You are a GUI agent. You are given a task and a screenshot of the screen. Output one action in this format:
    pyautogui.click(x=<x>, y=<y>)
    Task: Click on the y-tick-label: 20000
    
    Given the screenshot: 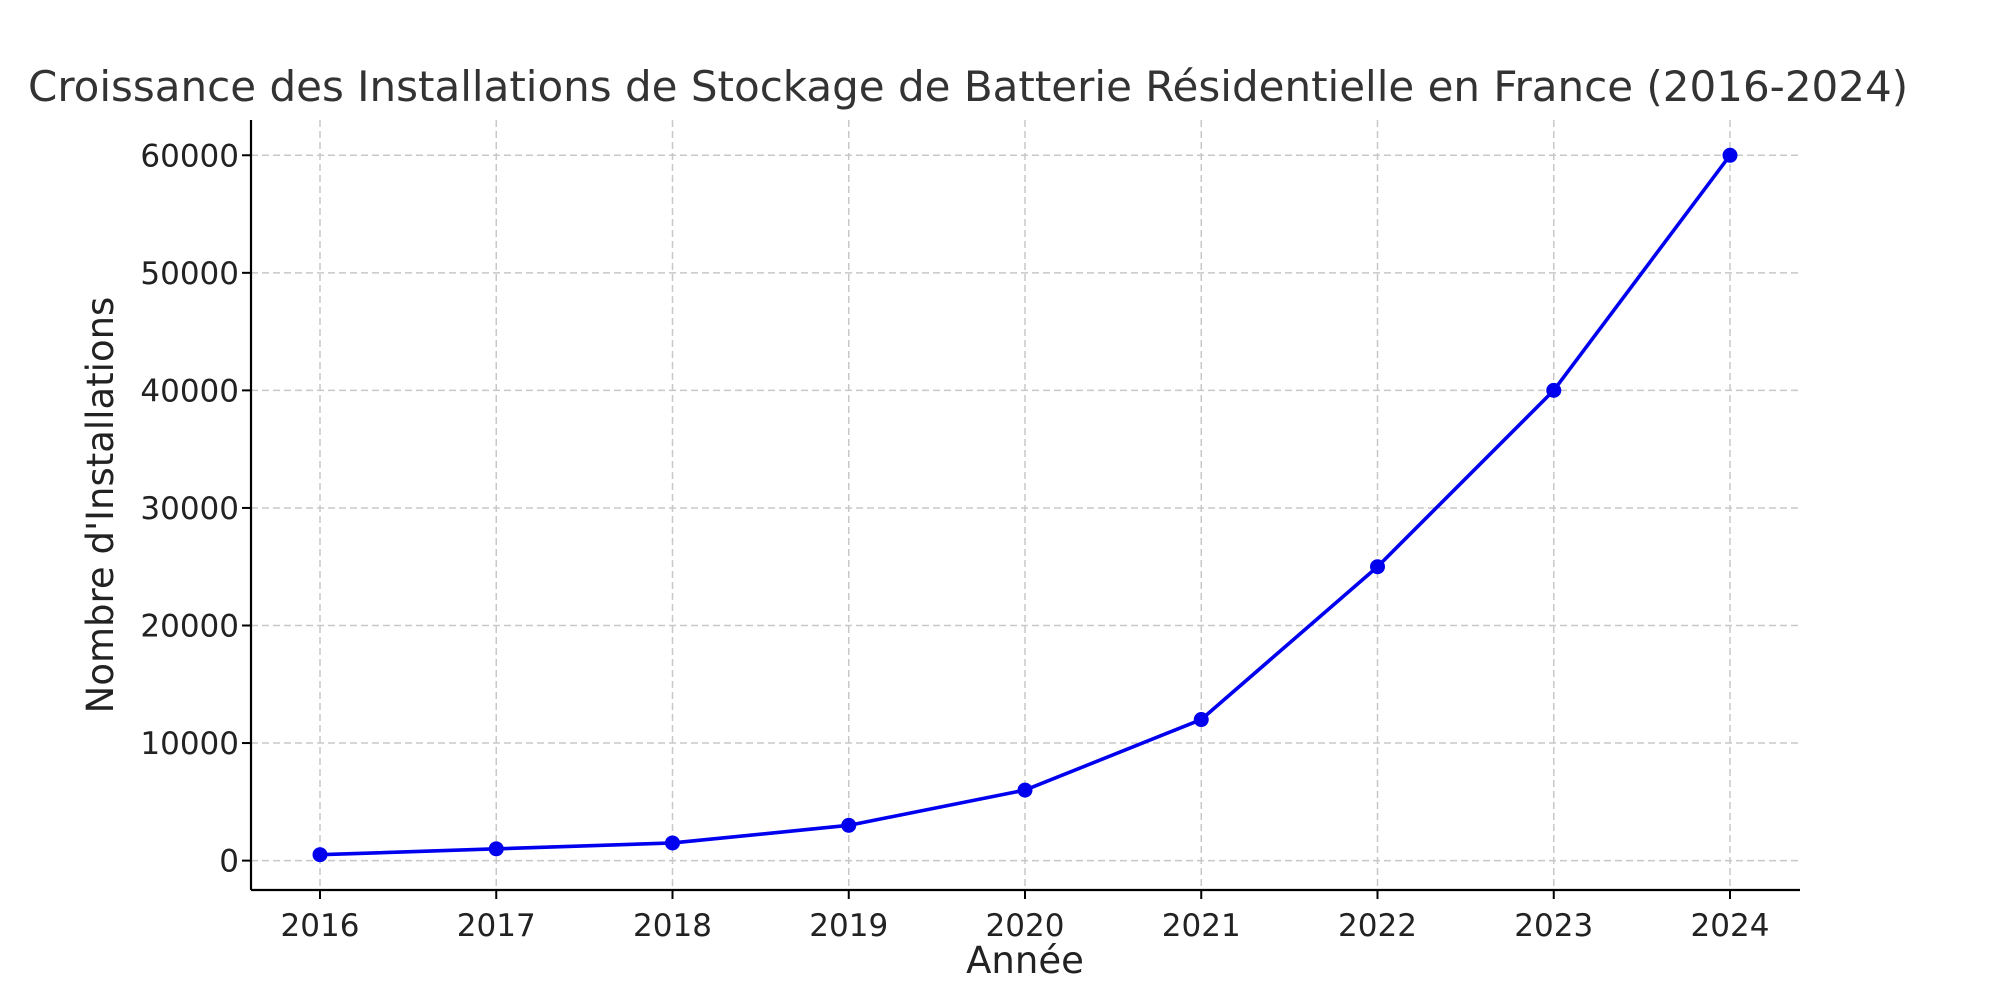 What is the action you would take?
    pyautogui.click(x=189, y=626)
    